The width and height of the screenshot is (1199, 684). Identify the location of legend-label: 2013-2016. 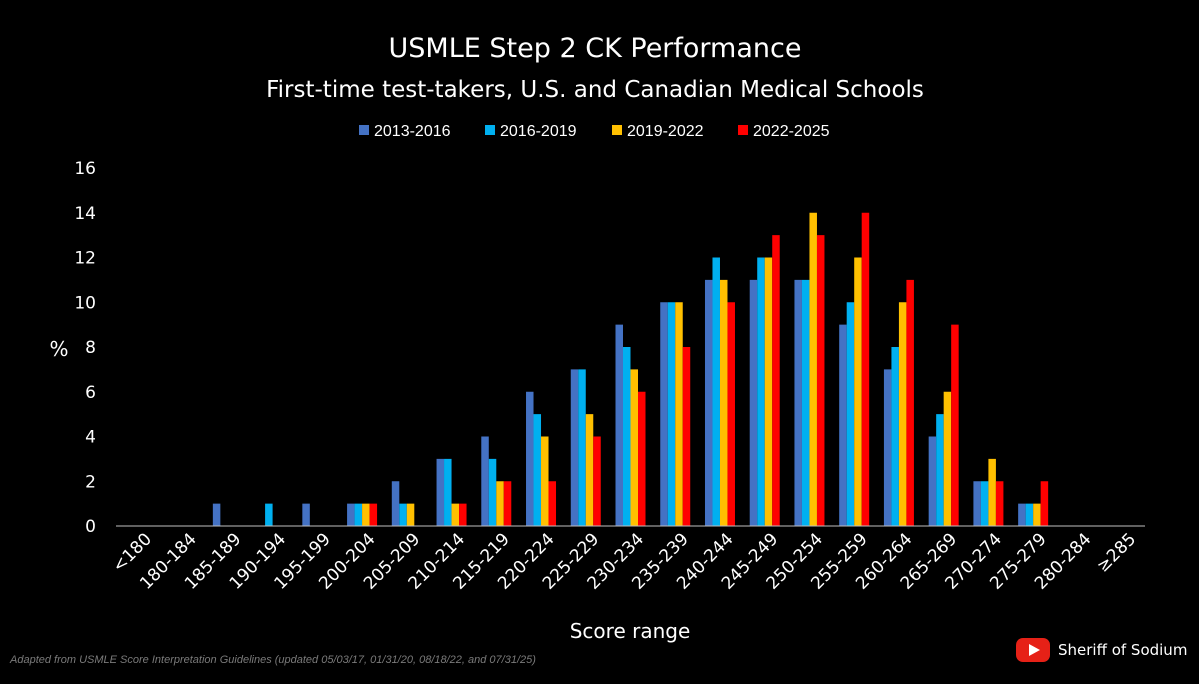
(412, 131).